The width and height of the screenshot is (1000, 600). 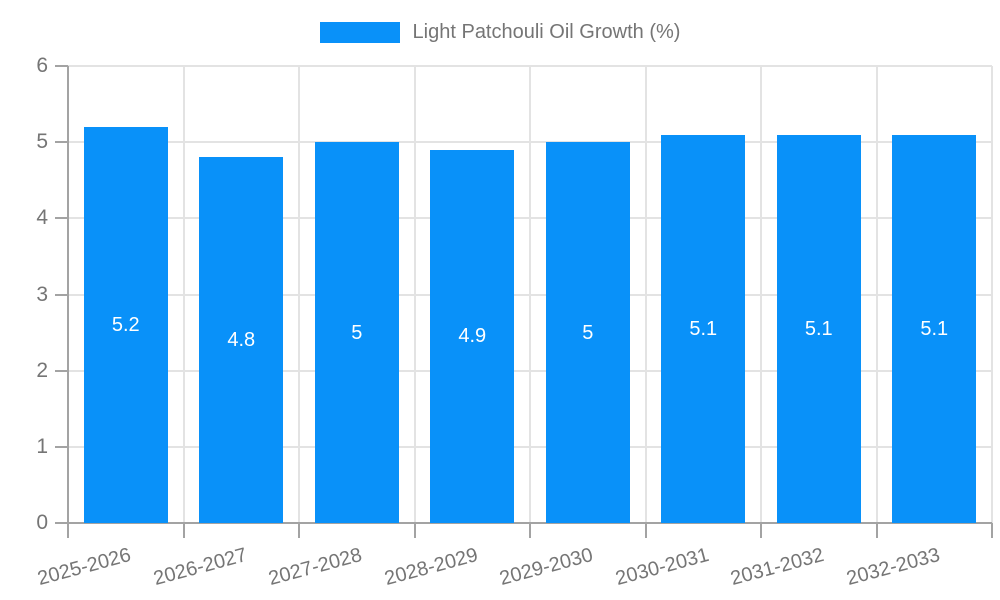 What do you see at coordinates (84, 567) in the screenshot?
I see `x-axis-tick-label: 2025-2026` at bounding box center [84, 567].